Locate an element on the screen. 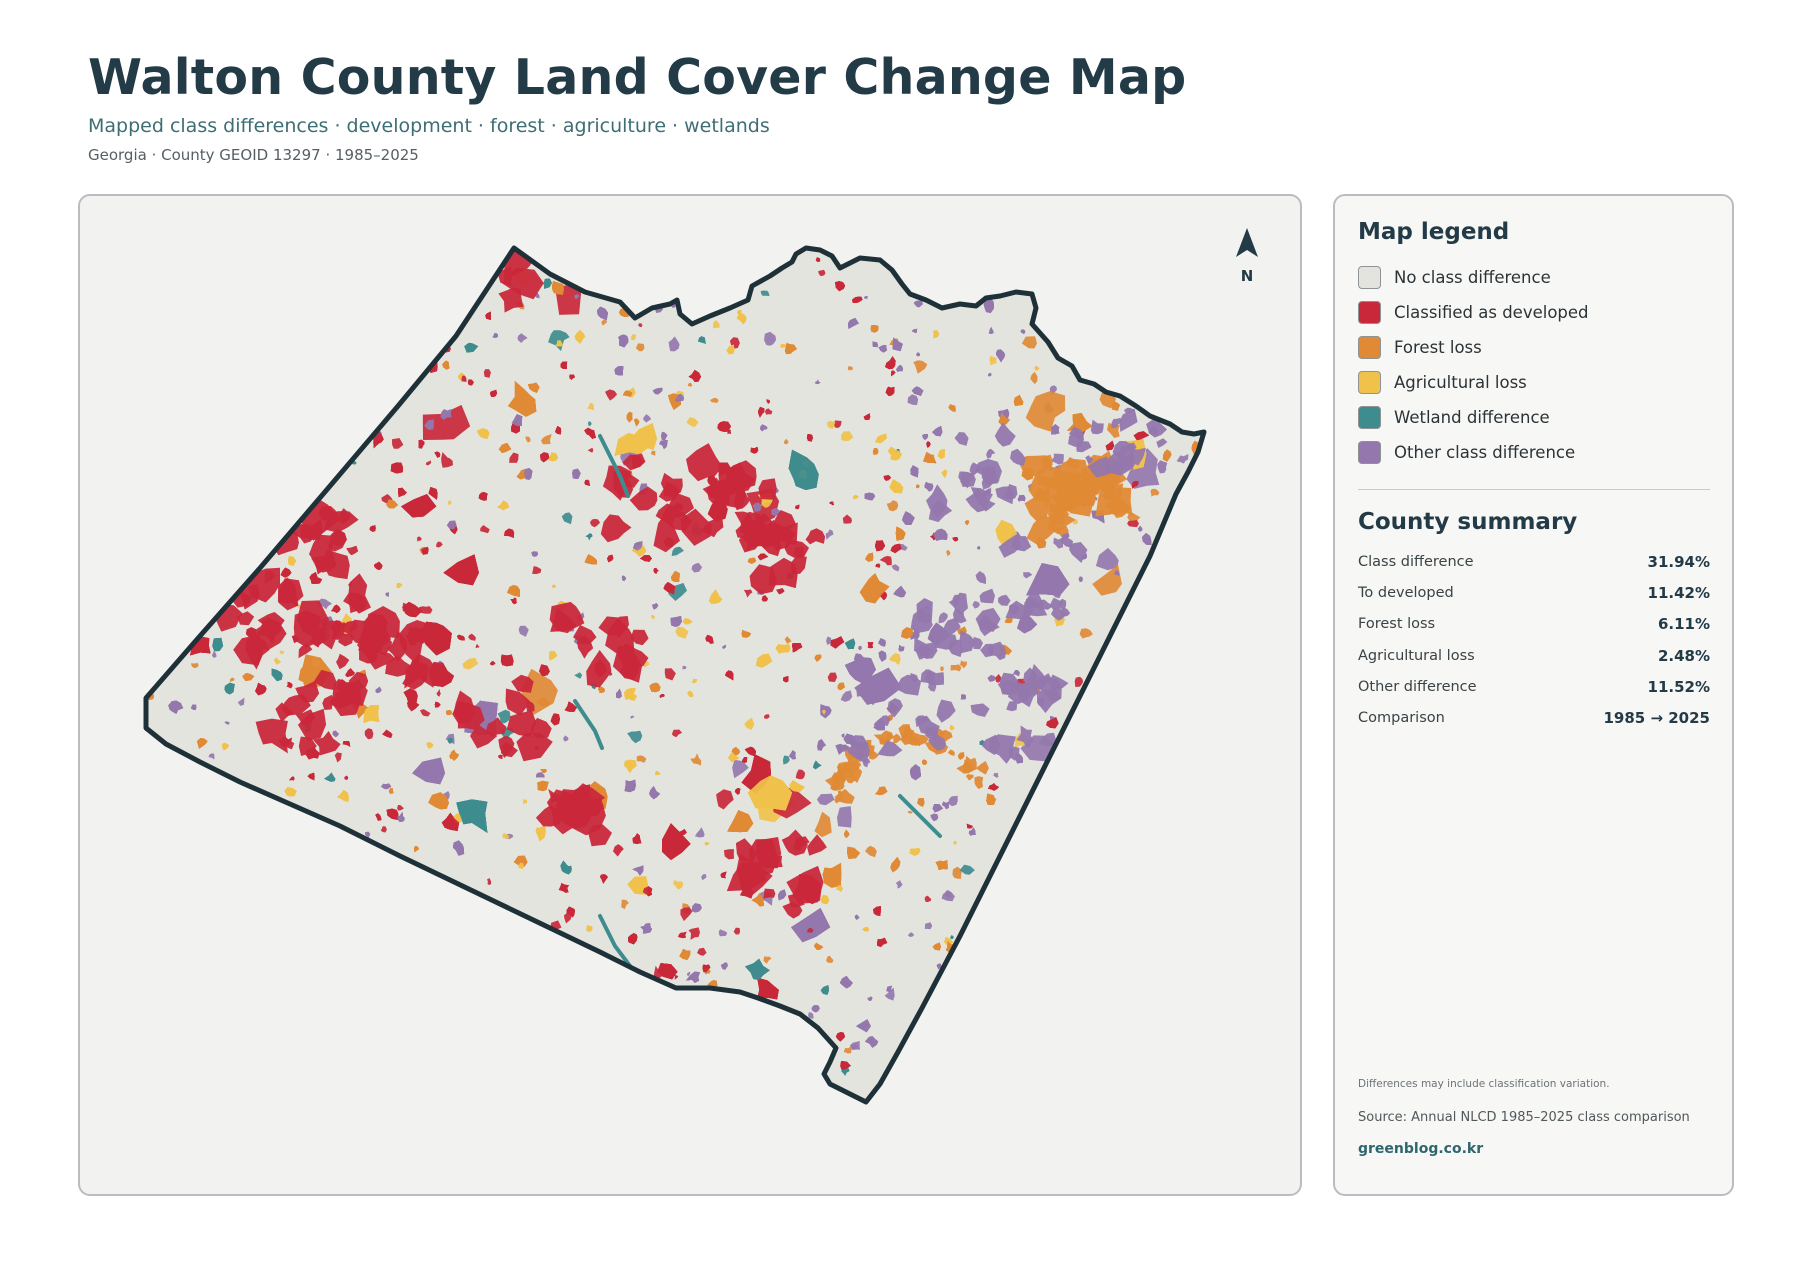 Image resolution: width=1800 pixels, height=1273 pixels. legend-item-other-difference: Other class difference is located at coordinates (1534, 452).